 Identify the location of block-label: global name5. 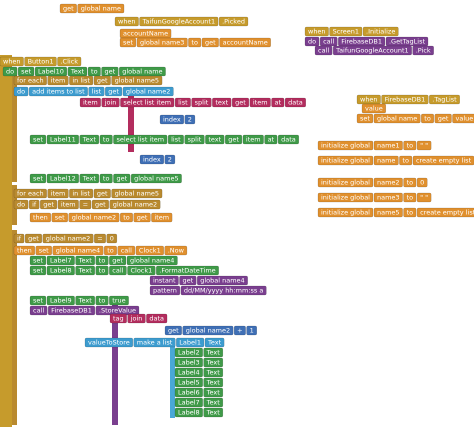
(137, 81).